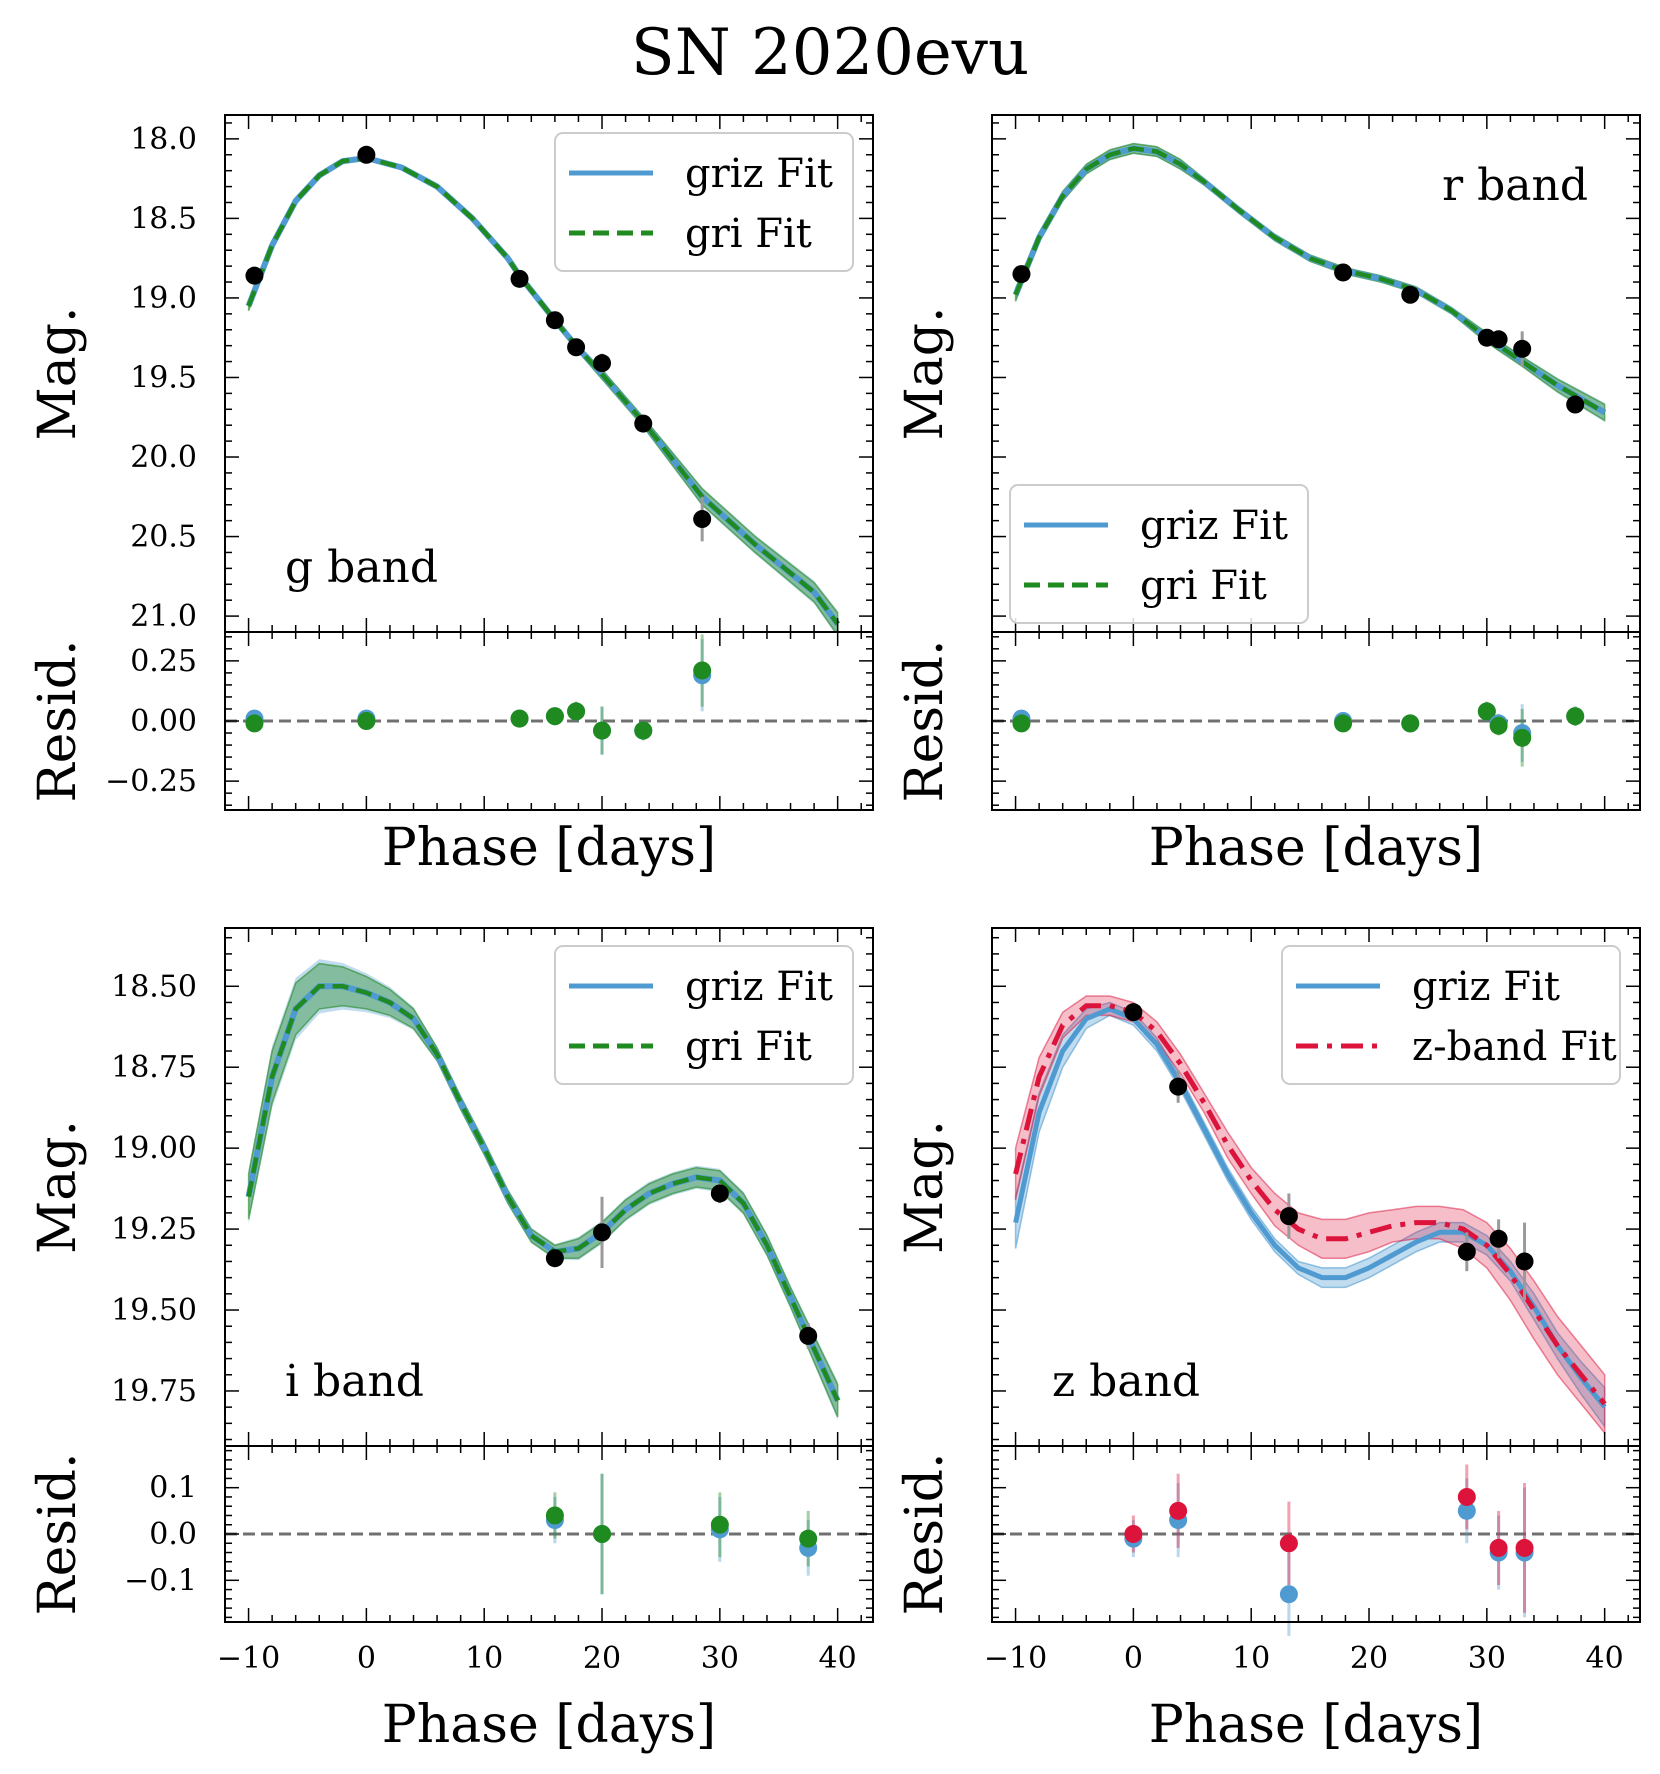 The width and height of the screenshot is (1660, 1774). What do you see at coordinates (1310, 1204) in the screenshot?
I see `z-fit-line-z` at bounding box center [1310, 1204].